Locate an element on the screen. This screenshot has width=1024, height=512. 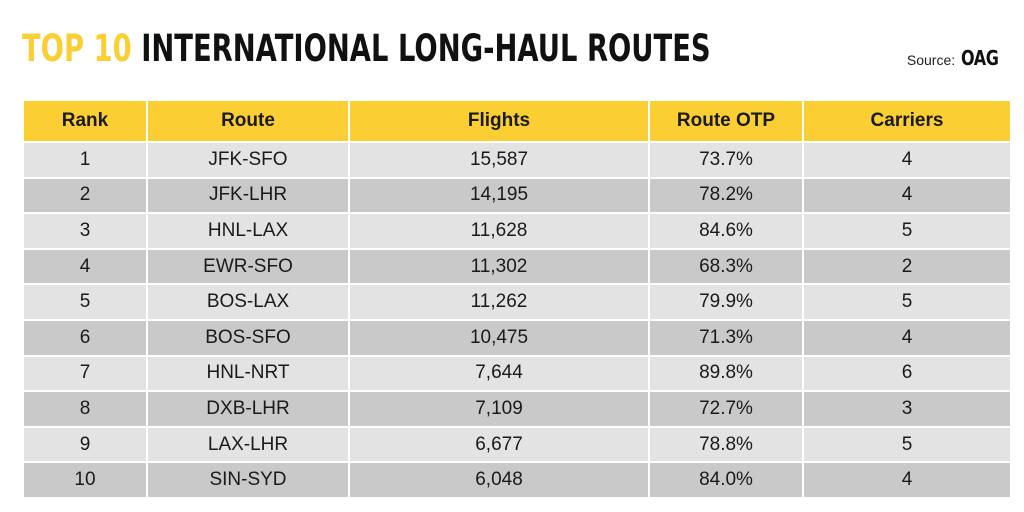
cell-rank: 8 is located at coordinates (85, 409).